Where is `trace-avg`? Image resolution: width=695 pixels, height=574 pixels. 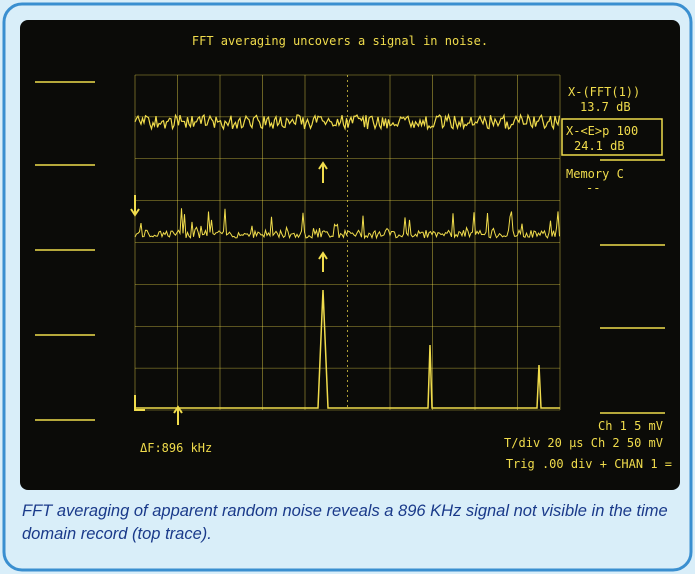
trace-avg is located at coordinates (347, 349).